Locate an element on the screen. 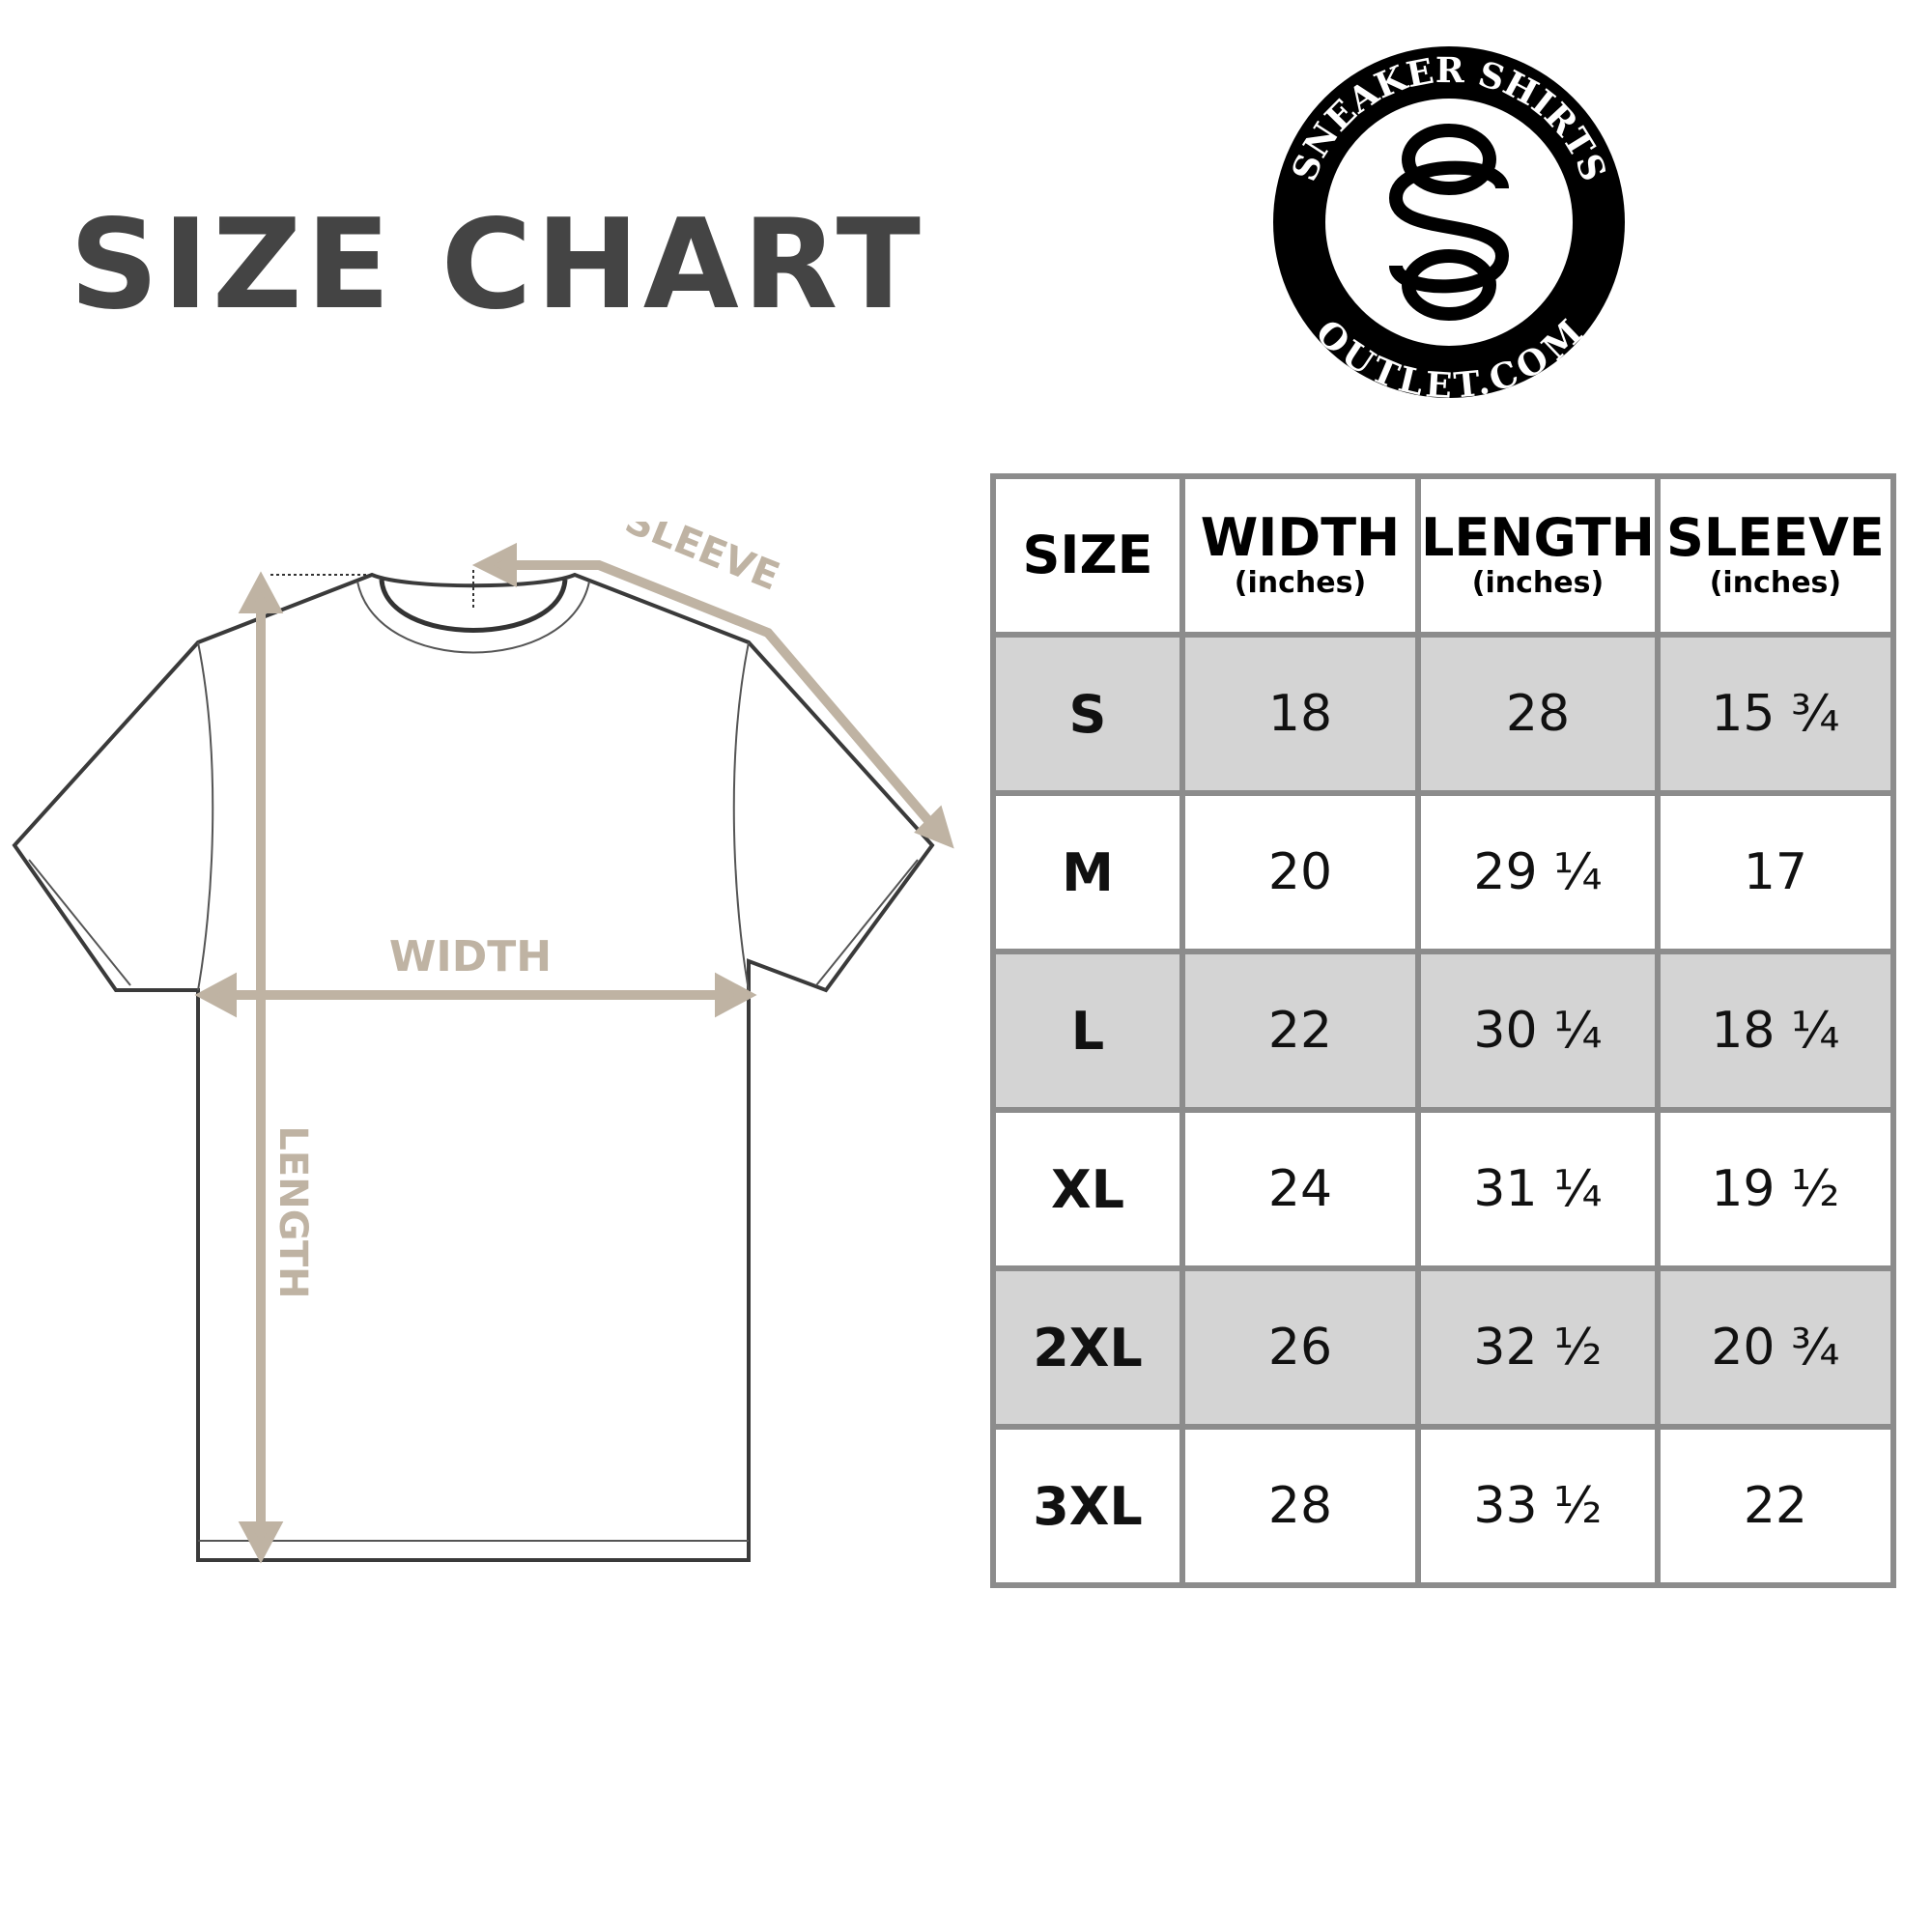 The height and width of the screenshot is (1932, 1932). length-cell: 29 ¼ is located at coordinates (1538, 872).